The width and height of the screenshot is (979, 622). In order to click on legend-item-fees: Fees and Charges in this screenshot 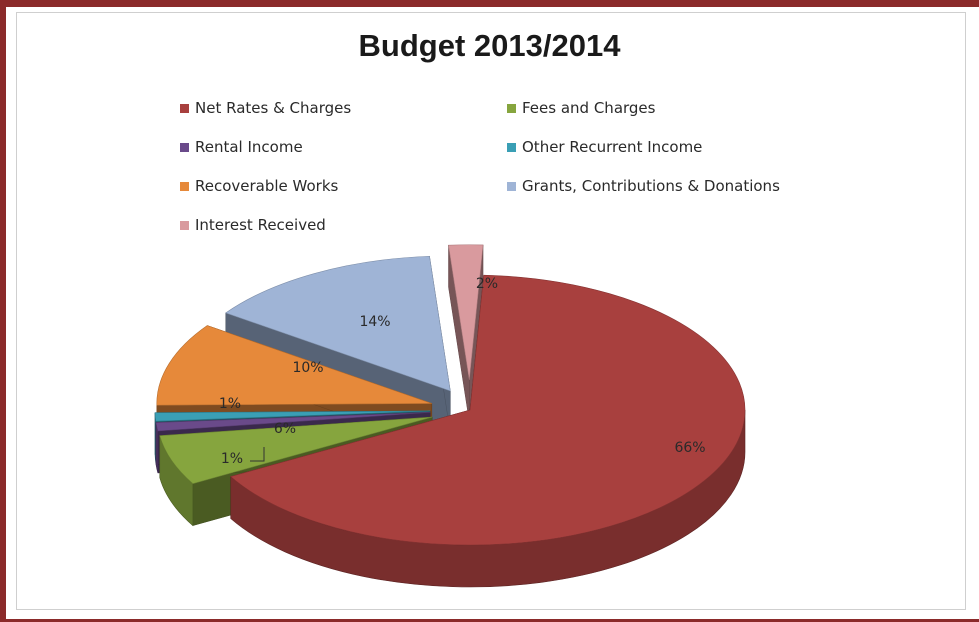, I will do `click(581, 108)`.